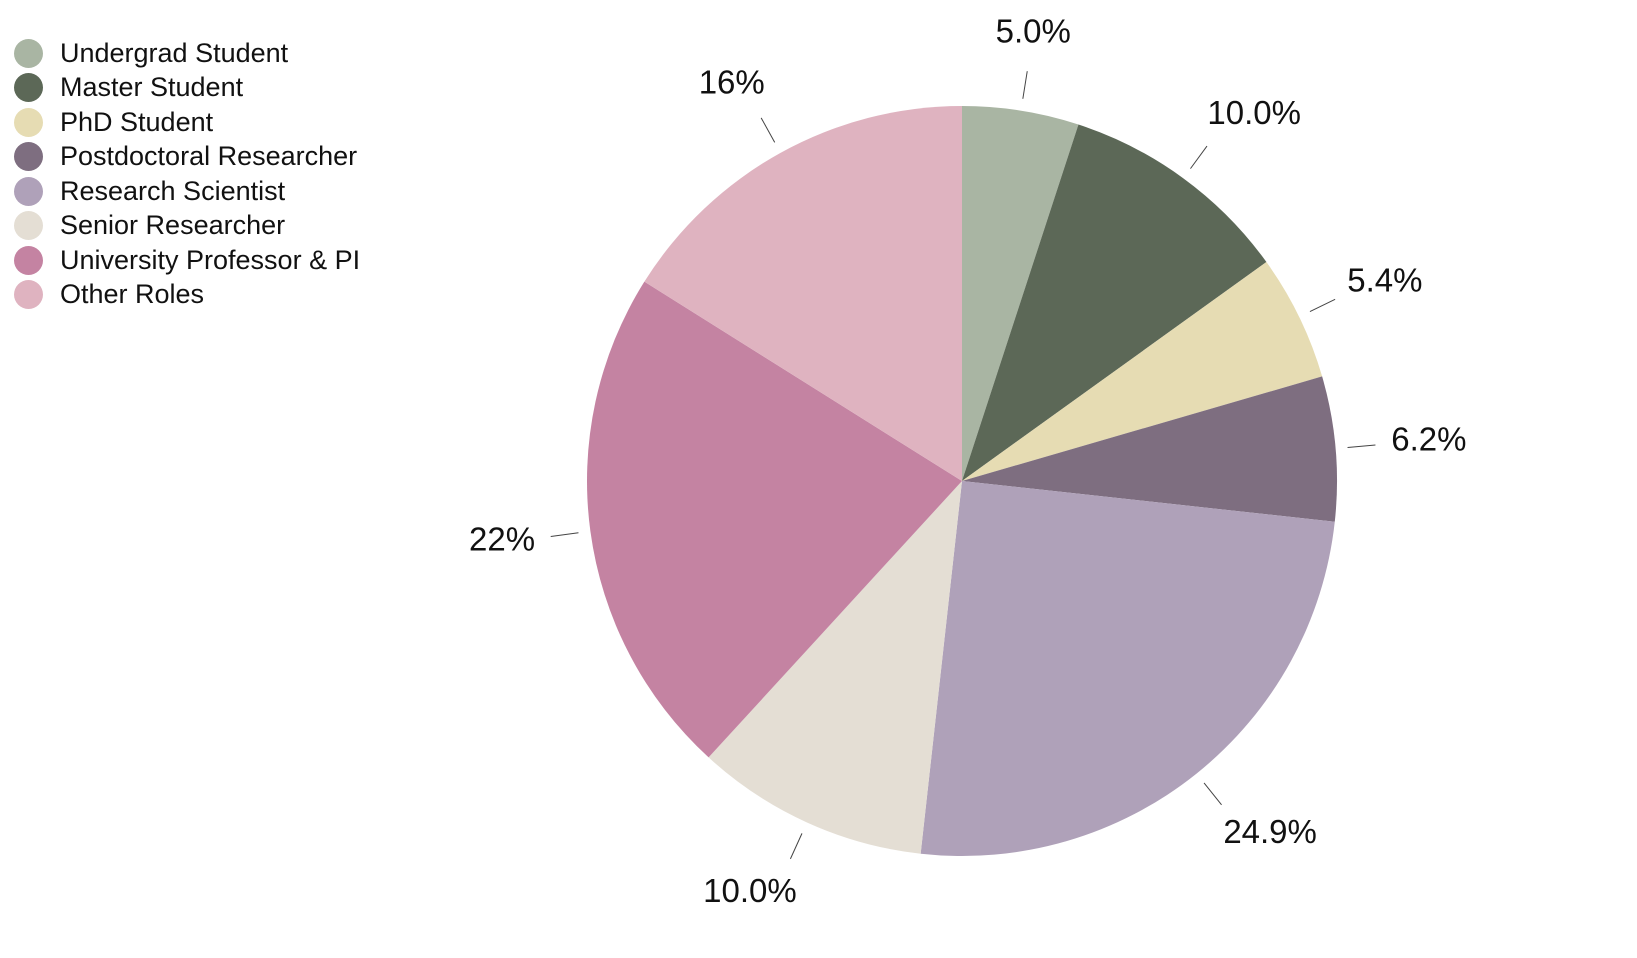 The width and height of the screenshot is (1637, 958). I want to click on pie-slice-other-roles, so click(803, 293).